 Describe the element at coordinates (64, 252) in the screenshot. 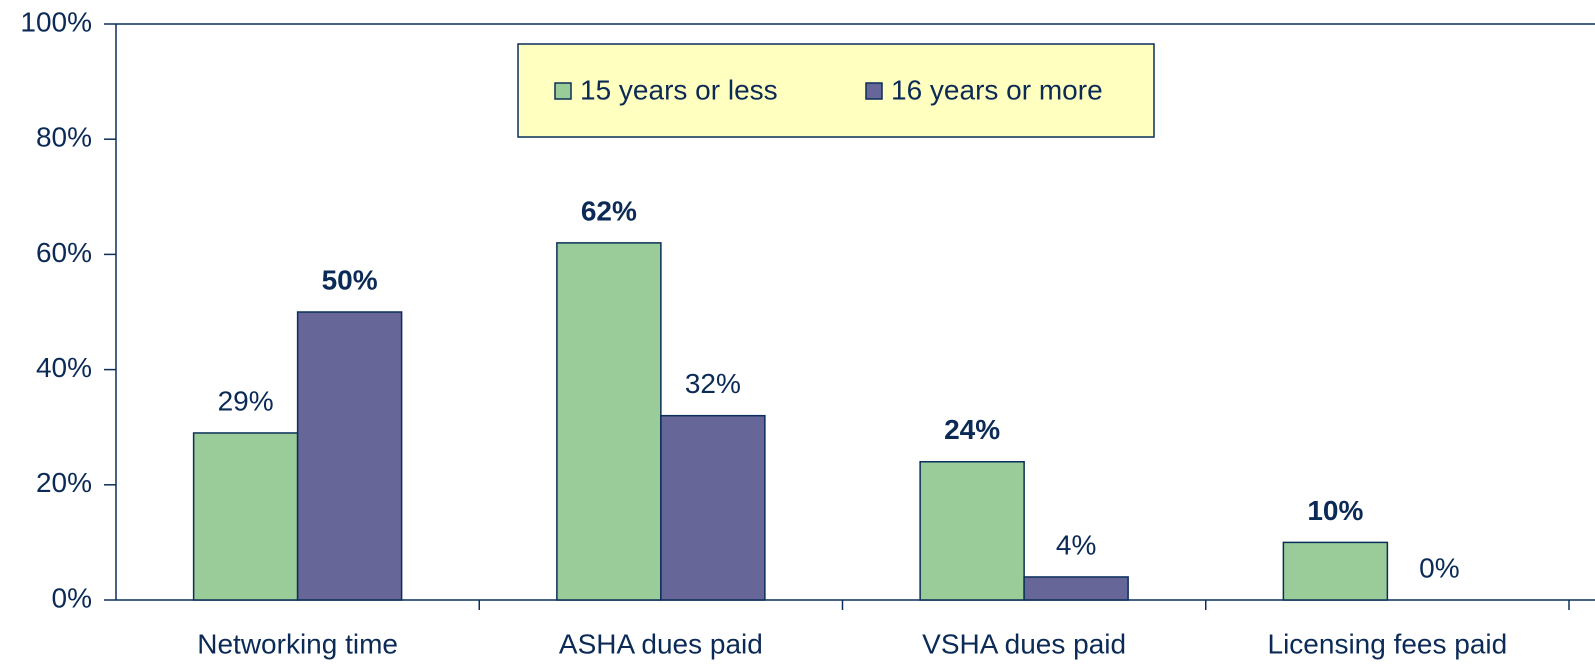

I see `y-tick-label: 60%` at that location.